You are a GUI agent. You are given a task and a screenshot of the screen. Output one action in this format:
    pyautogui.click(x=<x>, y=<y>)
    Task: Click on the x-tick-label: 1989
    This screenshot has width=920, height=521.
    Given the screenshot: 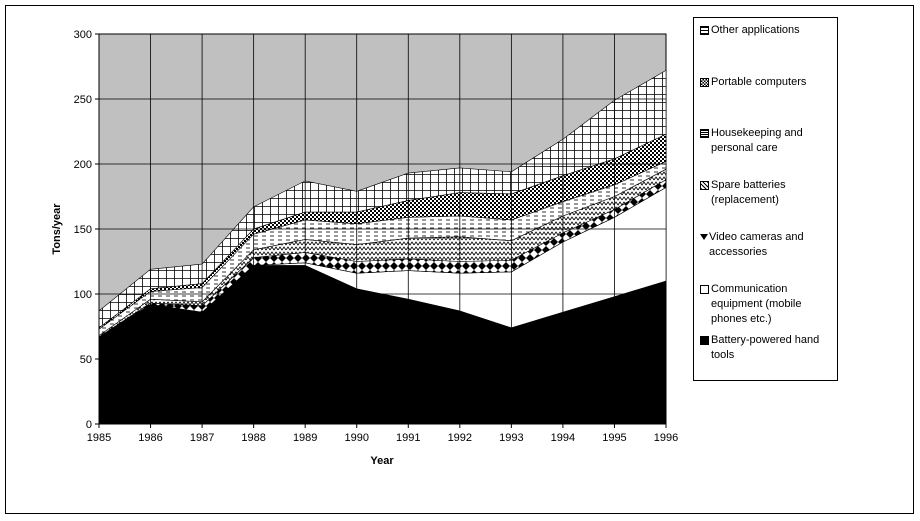 What is the action you would take?
    pyautogui.click(x=305, y=438)
    